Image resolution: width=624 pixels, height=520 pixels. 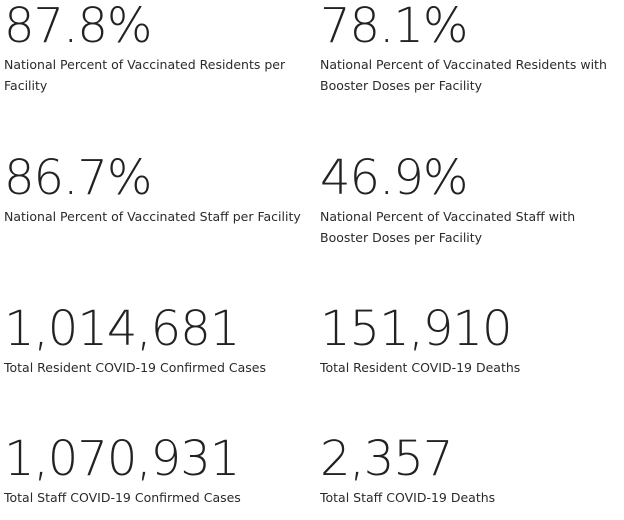 What do you see at coordinates (78, 27) in the screenshot?
I see `stat-value: 87.8%` at bounding box center [78, 27].